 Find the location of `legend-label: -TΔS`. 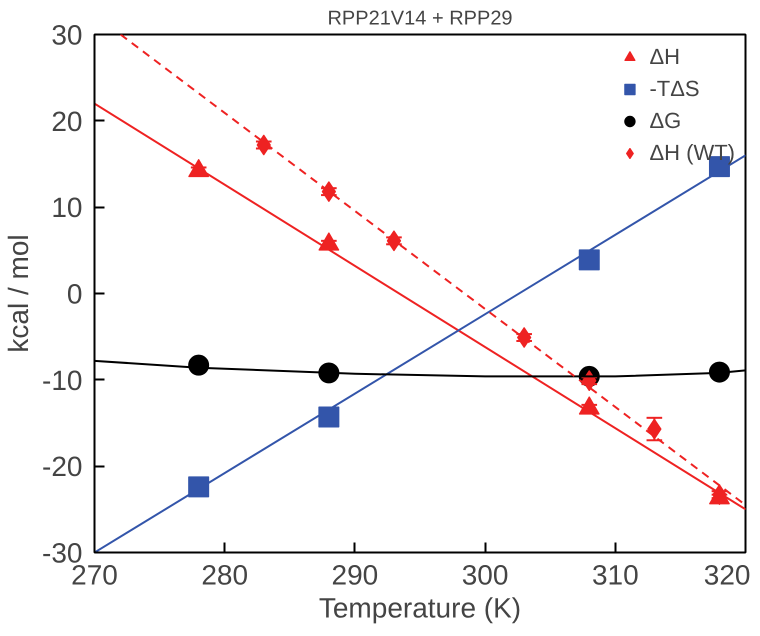

legend-label: -TΔS is located at coordinates (674, 89).